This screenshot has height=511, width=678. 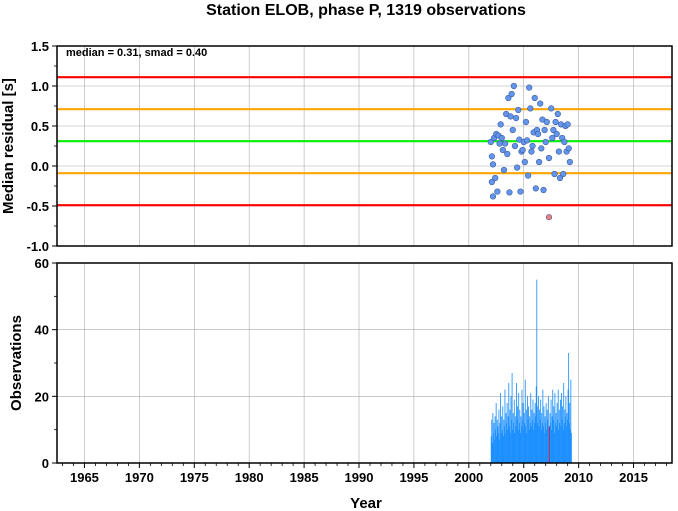 What do you see at coordinates (633, 477) in the screenshot?
I see `x-tick-label: 2015` at bounding box center [633, 477].